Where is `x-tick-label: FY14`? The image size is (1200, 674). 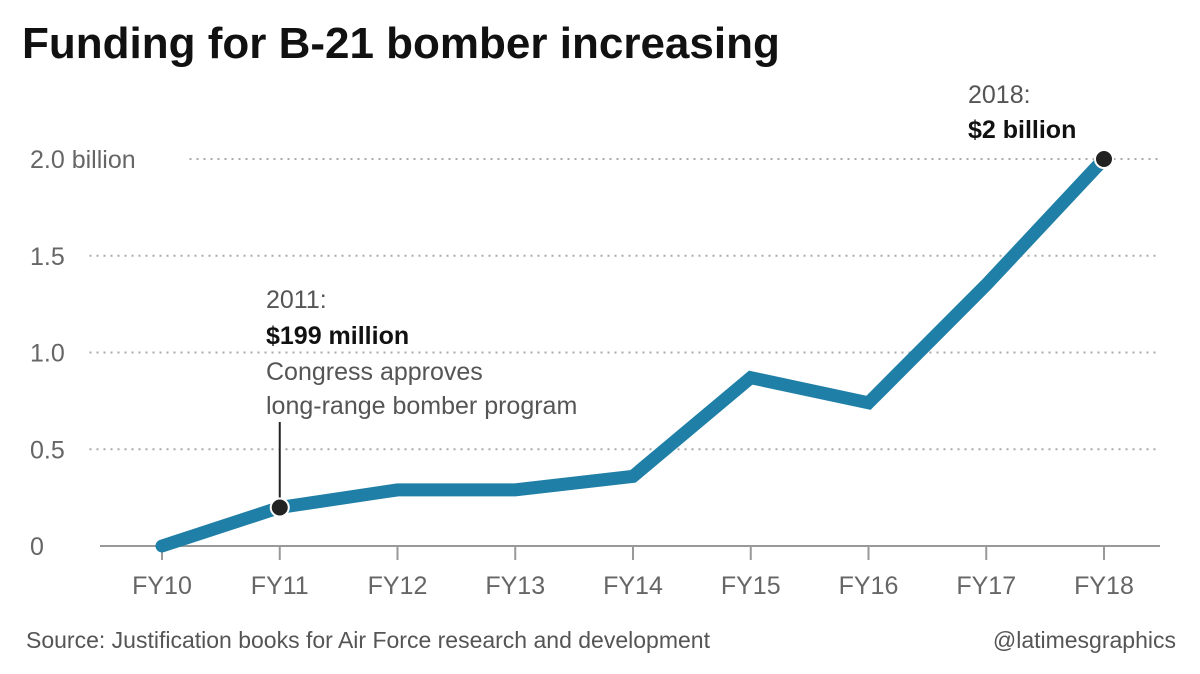 x-tick-label: FY14 is located at coordinates (633, 586).